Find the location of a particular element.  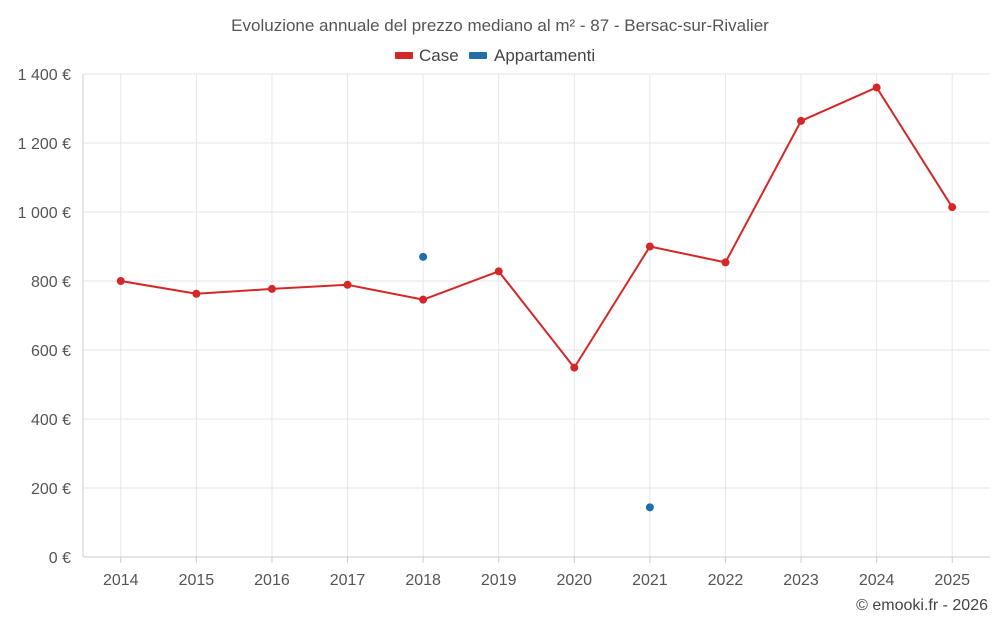

legend-label-appartamenti: Appartamenti is located at coordinates (544, 55).